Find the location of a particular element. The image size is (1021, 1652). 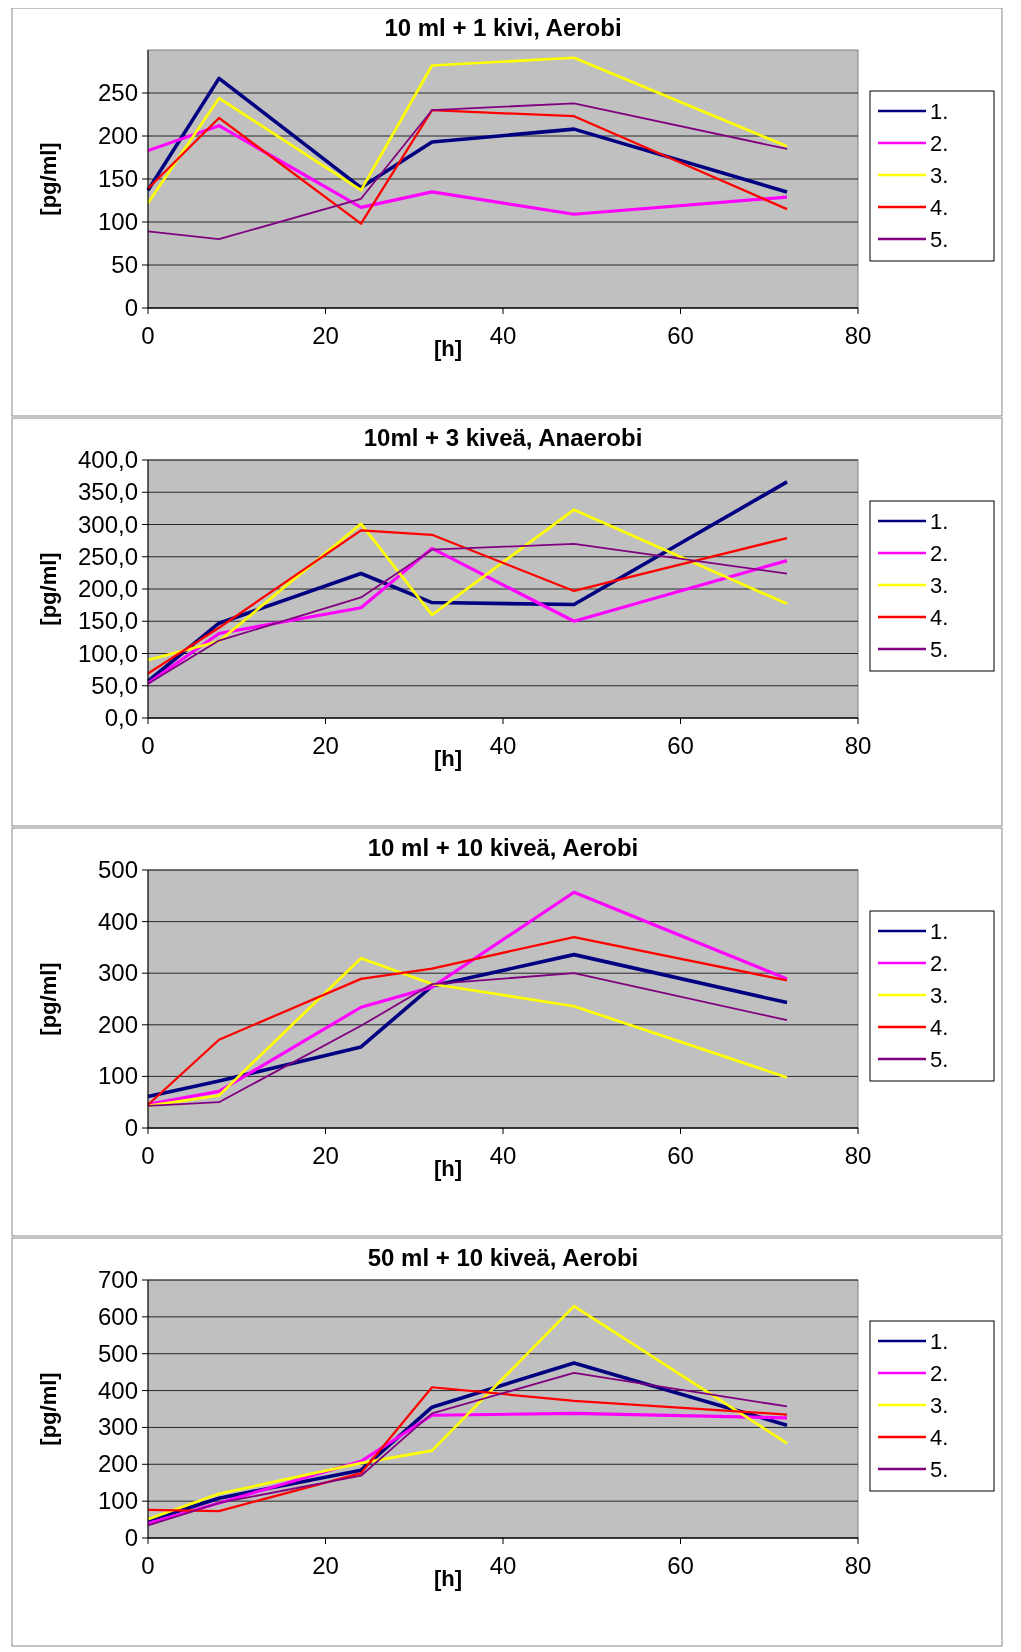

chart-title: 50 ml + 10 kiveä, Aerobi is located at coordinates (503, 1257).